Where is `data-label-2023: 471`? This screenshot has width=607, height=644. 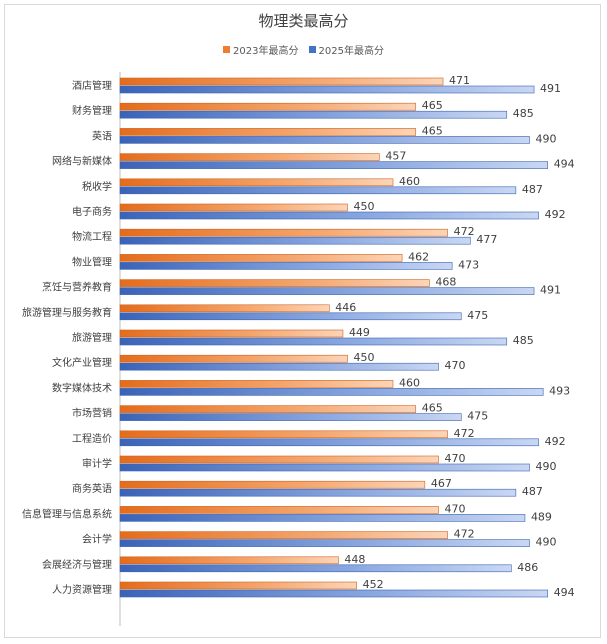 data-label-2023: 471 is located at coordinates (459, 80).